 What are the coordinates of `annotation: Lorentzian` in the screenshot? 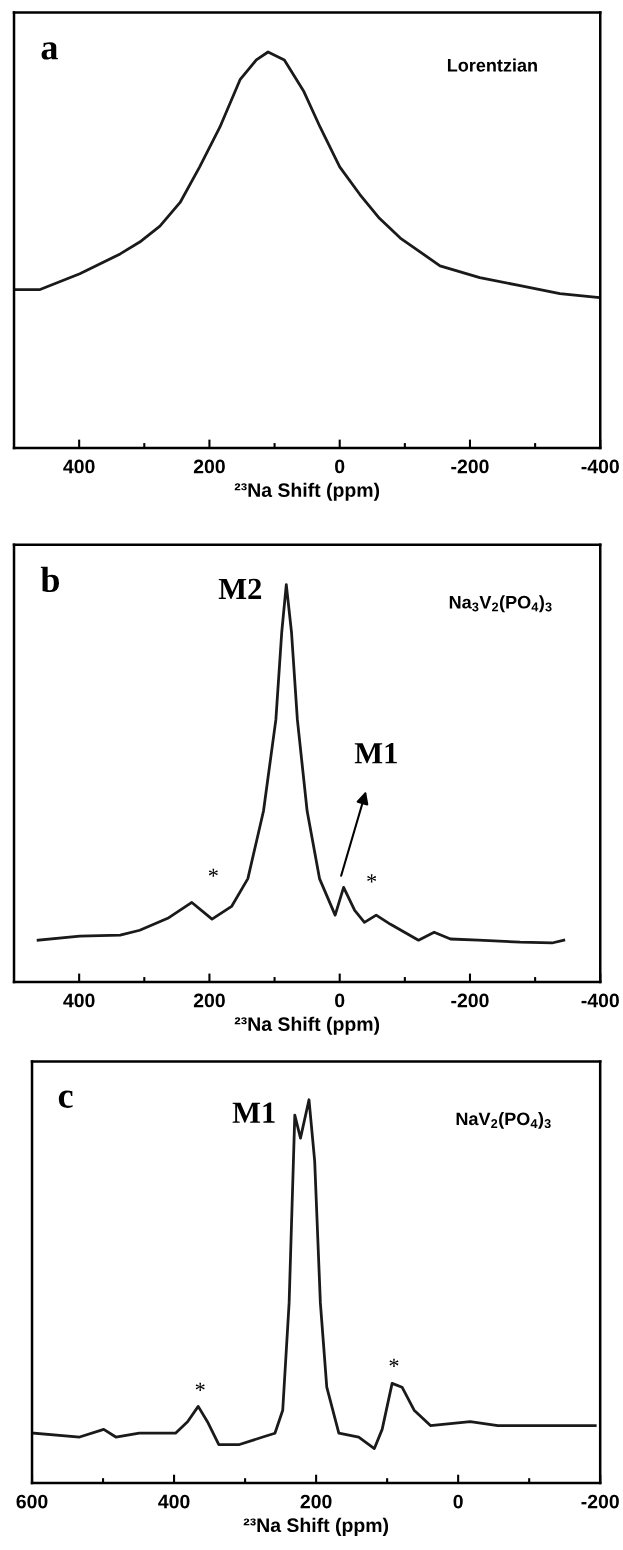 It's located at (492, 65).